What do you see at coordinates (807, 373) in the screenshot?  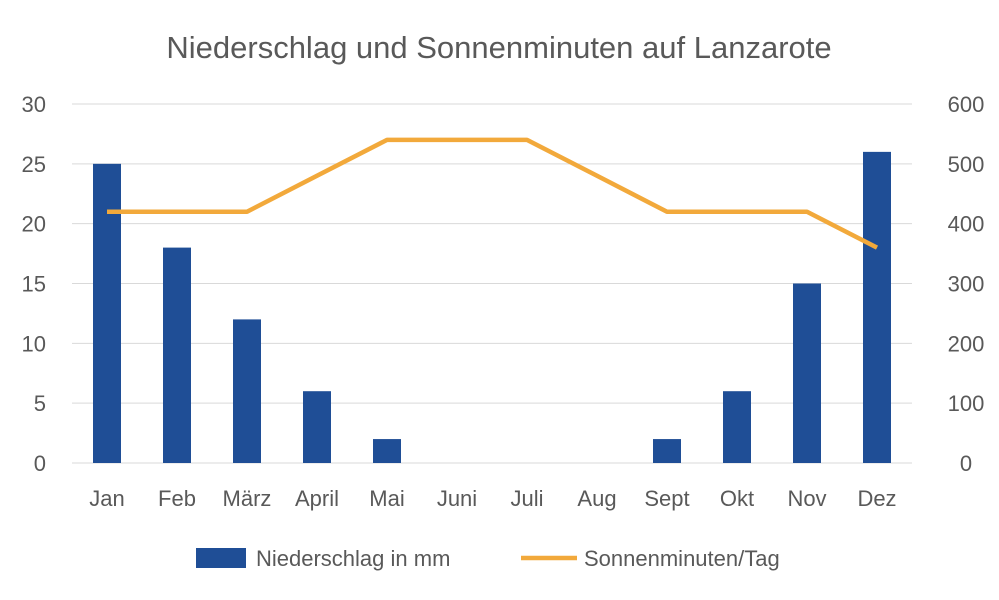 I see `bar-Nov` at bounding box center [807, 373].